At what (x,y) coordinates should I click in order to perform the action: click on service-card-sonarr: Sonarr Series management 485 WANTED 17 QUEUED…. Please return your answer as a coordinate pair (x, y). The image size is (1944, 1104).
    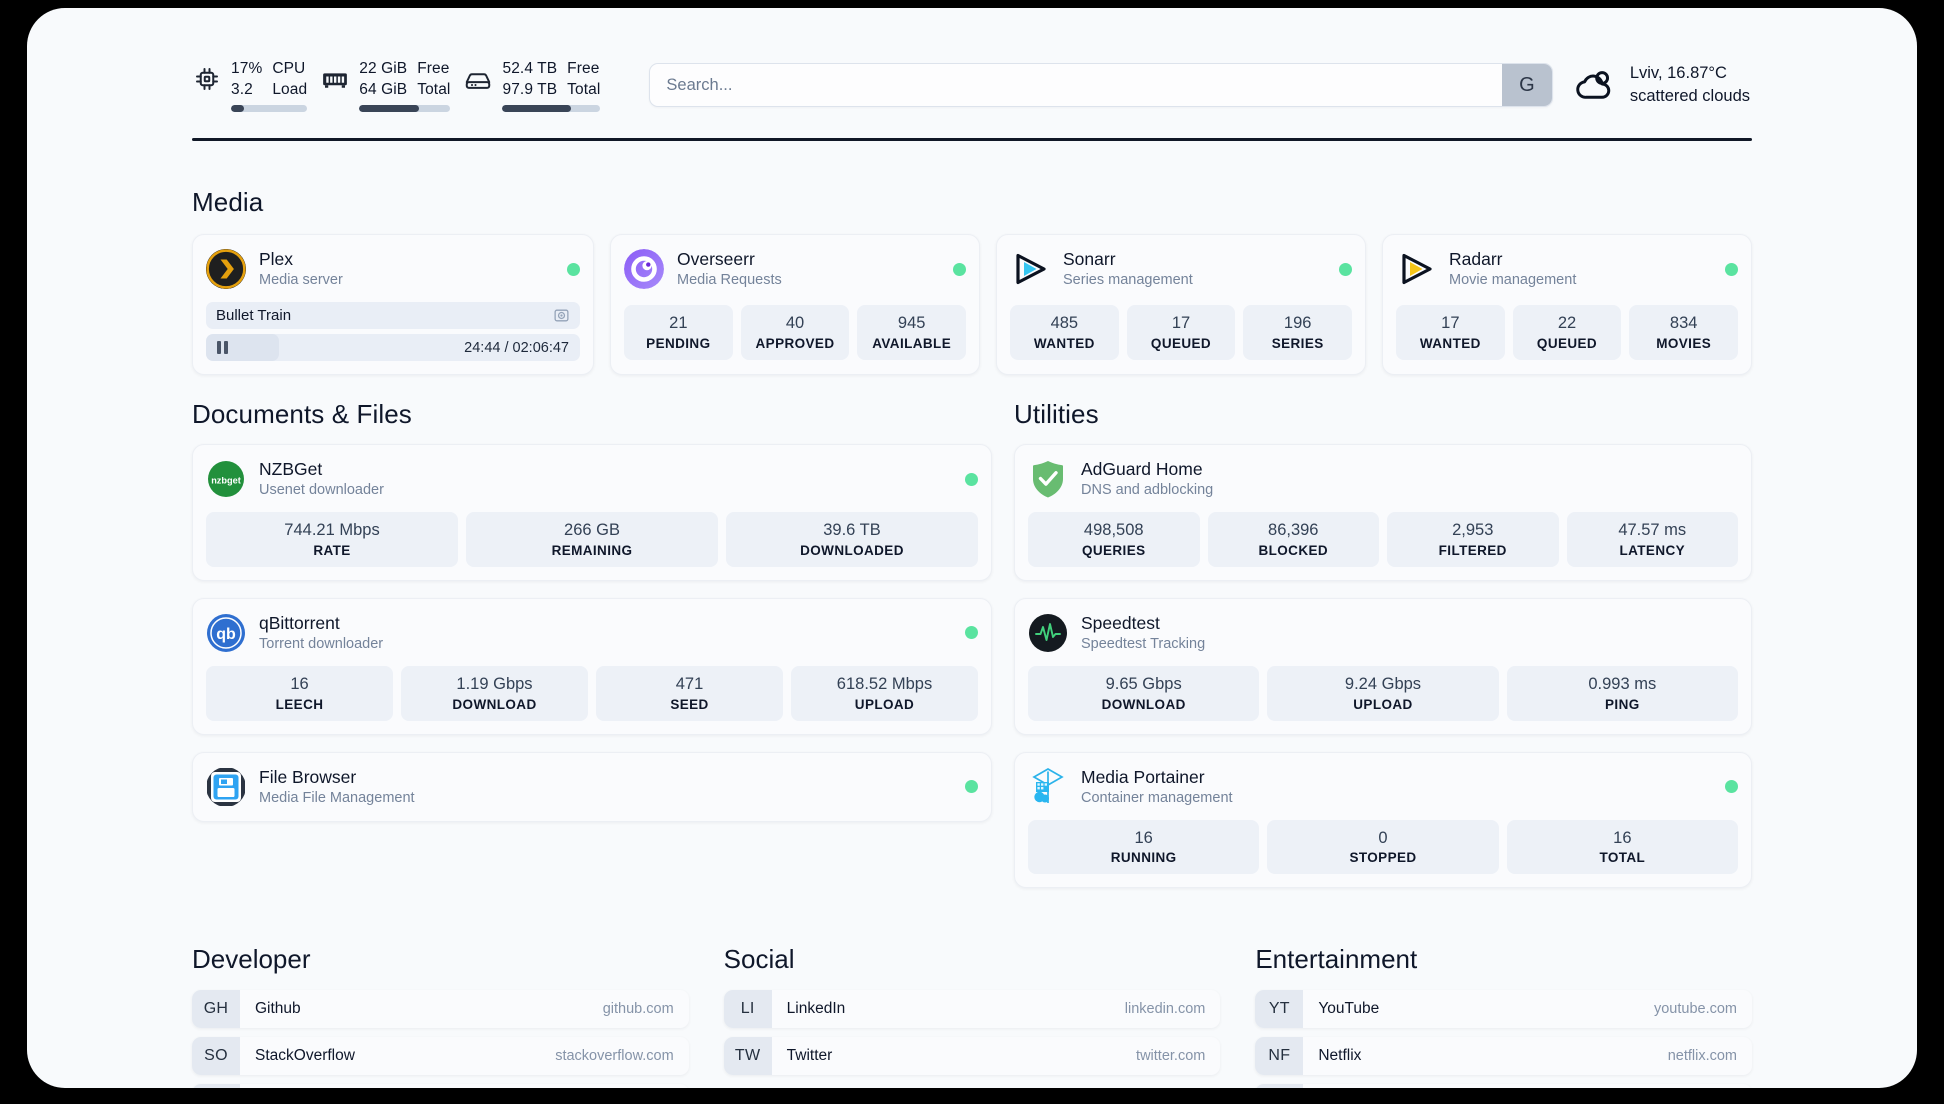
    Looking at the image, I should click on (1181, 305).